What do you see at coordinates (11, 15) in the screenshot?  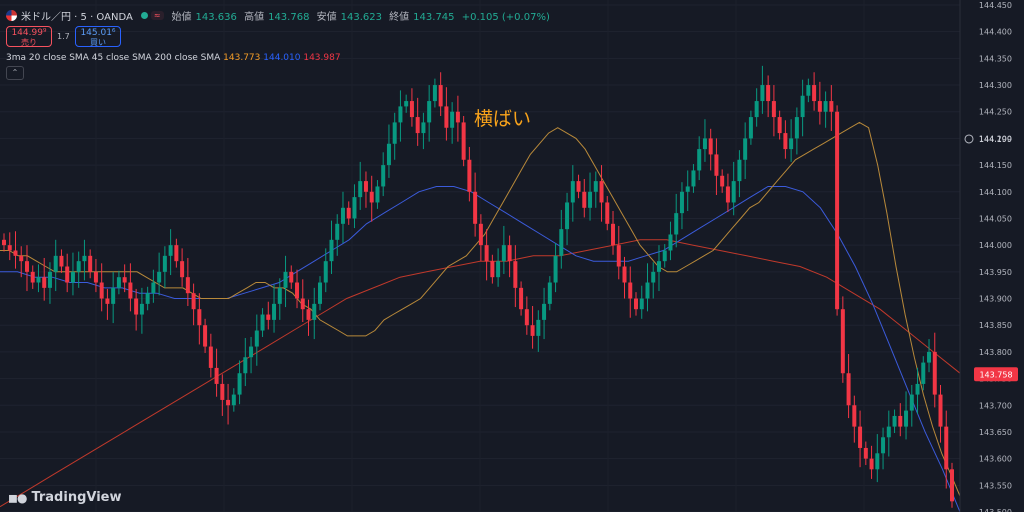 I see `us-japan-flag-icon` at bounding box center [11, 15].